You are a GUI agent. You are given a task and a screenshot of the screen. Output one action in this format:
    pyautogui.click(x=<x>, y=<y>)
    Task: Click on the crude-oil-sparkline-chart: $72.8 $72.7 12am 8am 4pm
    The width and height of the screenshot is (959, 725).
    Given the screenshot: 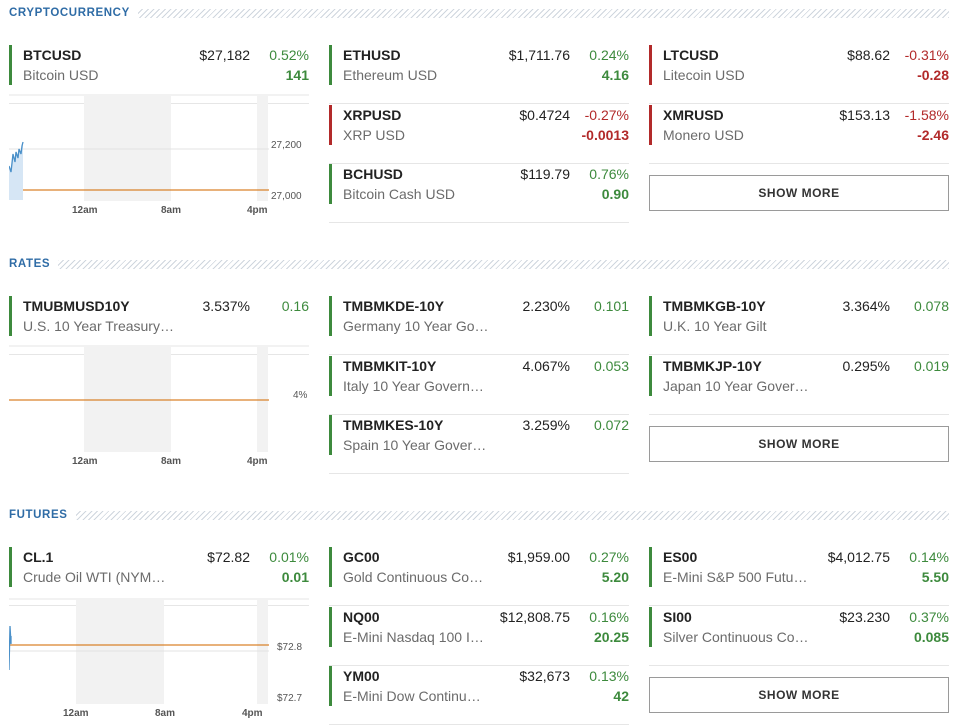 What is the action you would take?
    pyautogui.click(x=159, y=659)
    